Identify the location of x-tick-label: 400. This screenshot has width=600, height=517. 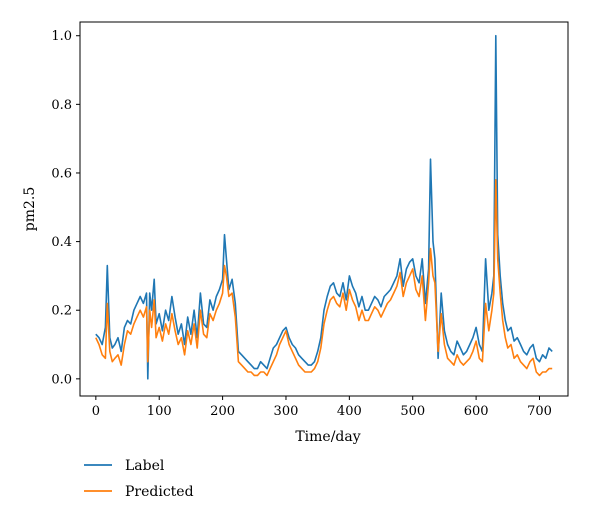
(349, 411).